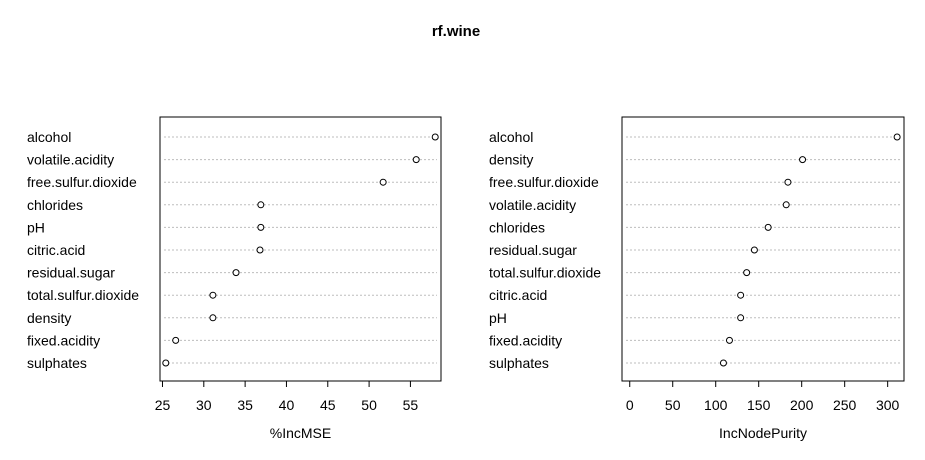 This screenshot has height=460, width=925. Describe the element at coordinates (888, 405) in the screenshot. I see `x-tick-label: 300` at that location.